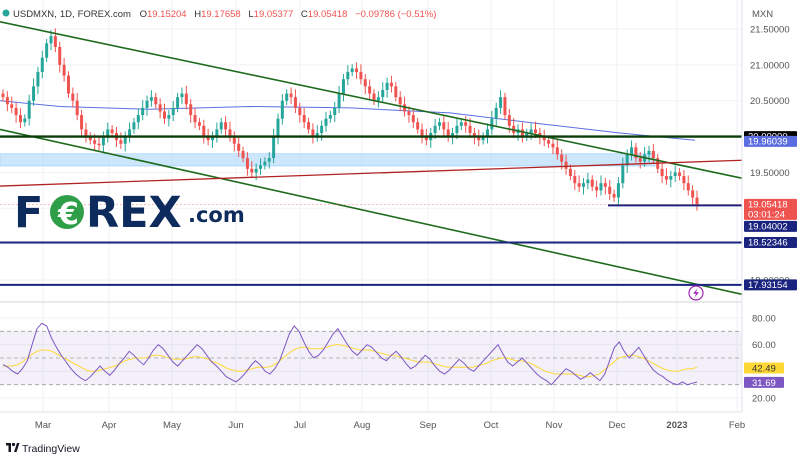 The image size is (801, 461). What do you see at coordinates (762, 14) in the screenshot?
I see `currency-label: MXN` at bounding box center [762, 14].